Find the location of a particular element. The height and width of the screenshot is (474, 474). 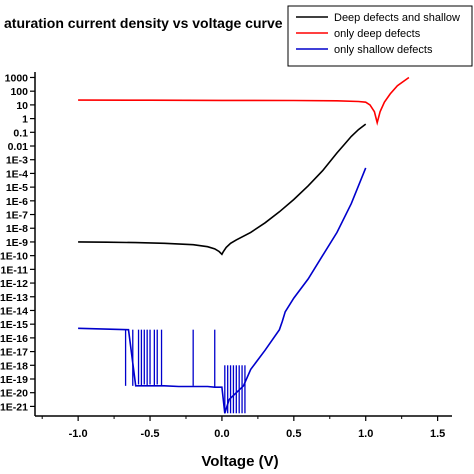

y-tick-label: 1 is located at coordinates (25, 120).